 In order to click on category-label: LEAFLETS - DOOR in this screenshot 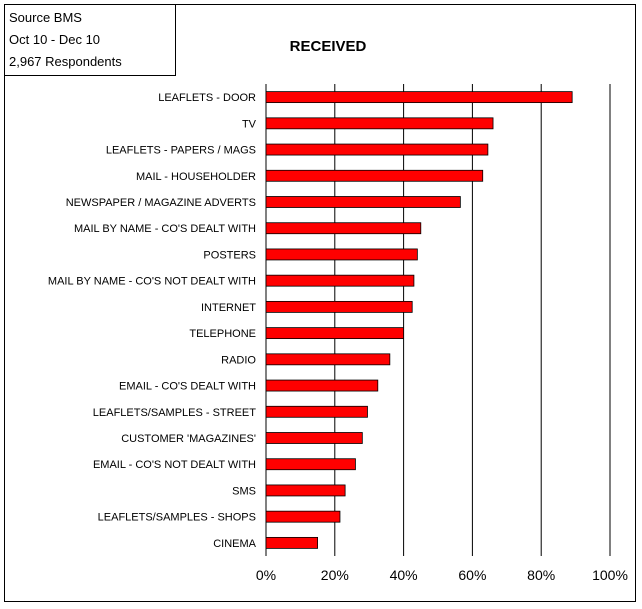, I will do `click(207, 98)`.